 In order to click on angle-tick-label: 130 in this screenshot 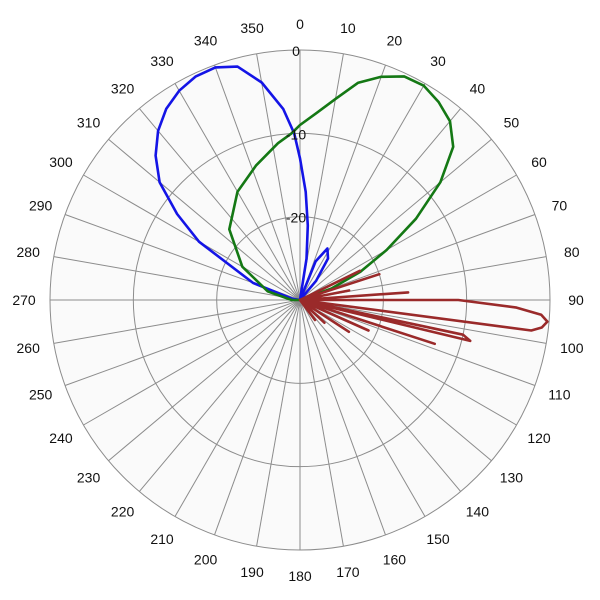, I will do `click(512, 477)`.